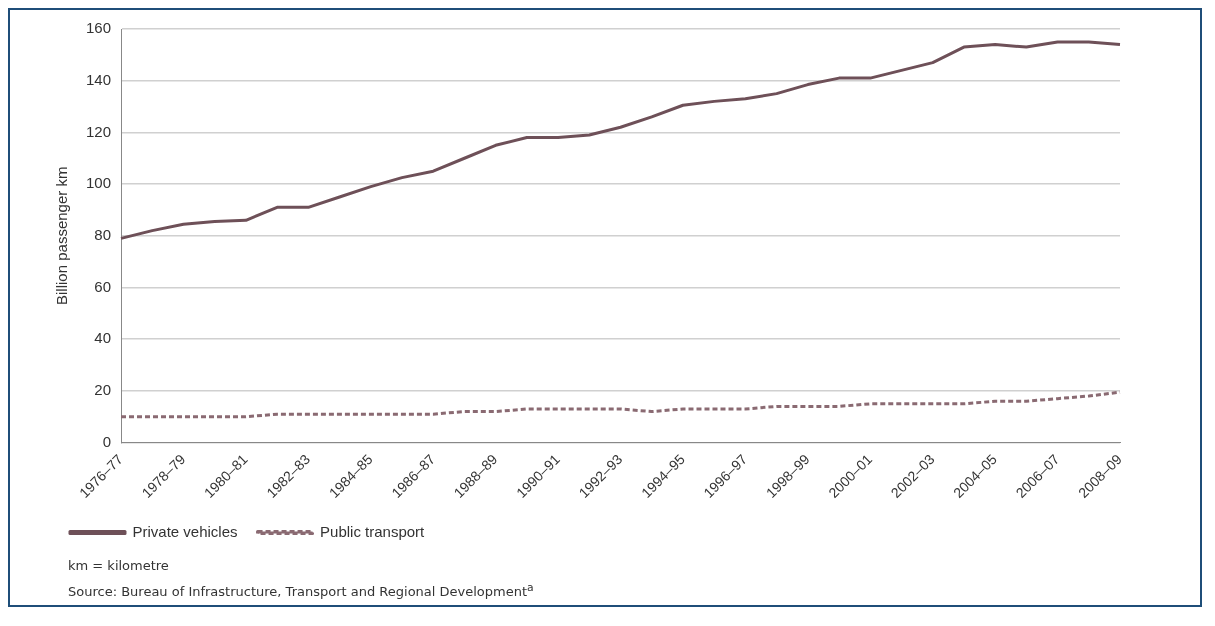  Describe the element at coordinates (99, 79) in the screenshot. I see `y-tick-label: 140` at that location.